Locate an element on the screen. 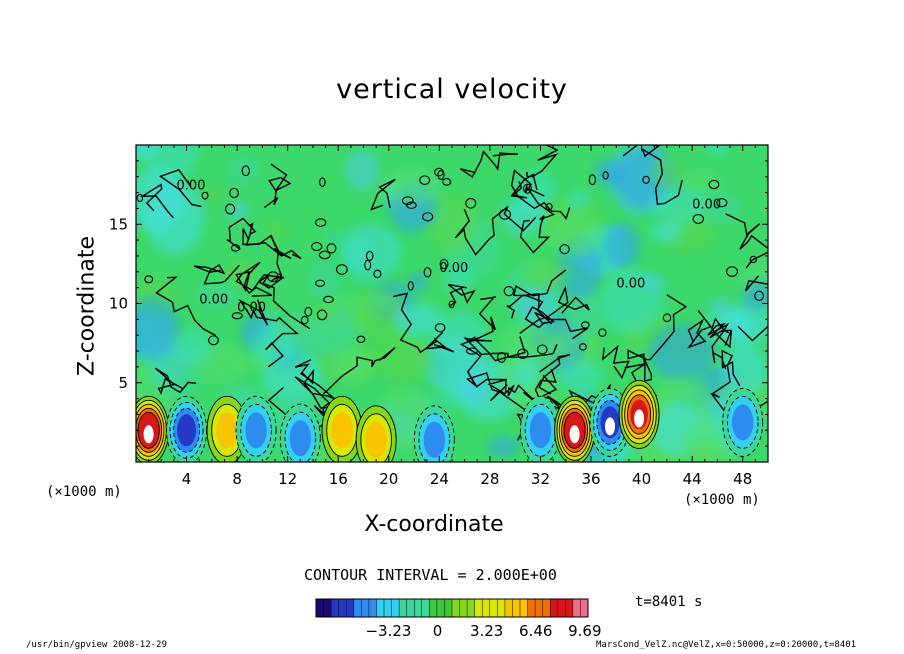 Image resolution: width=904 pixels, height=654 pixels. x-tick-label: 40 is located at coordinates (641, 479).